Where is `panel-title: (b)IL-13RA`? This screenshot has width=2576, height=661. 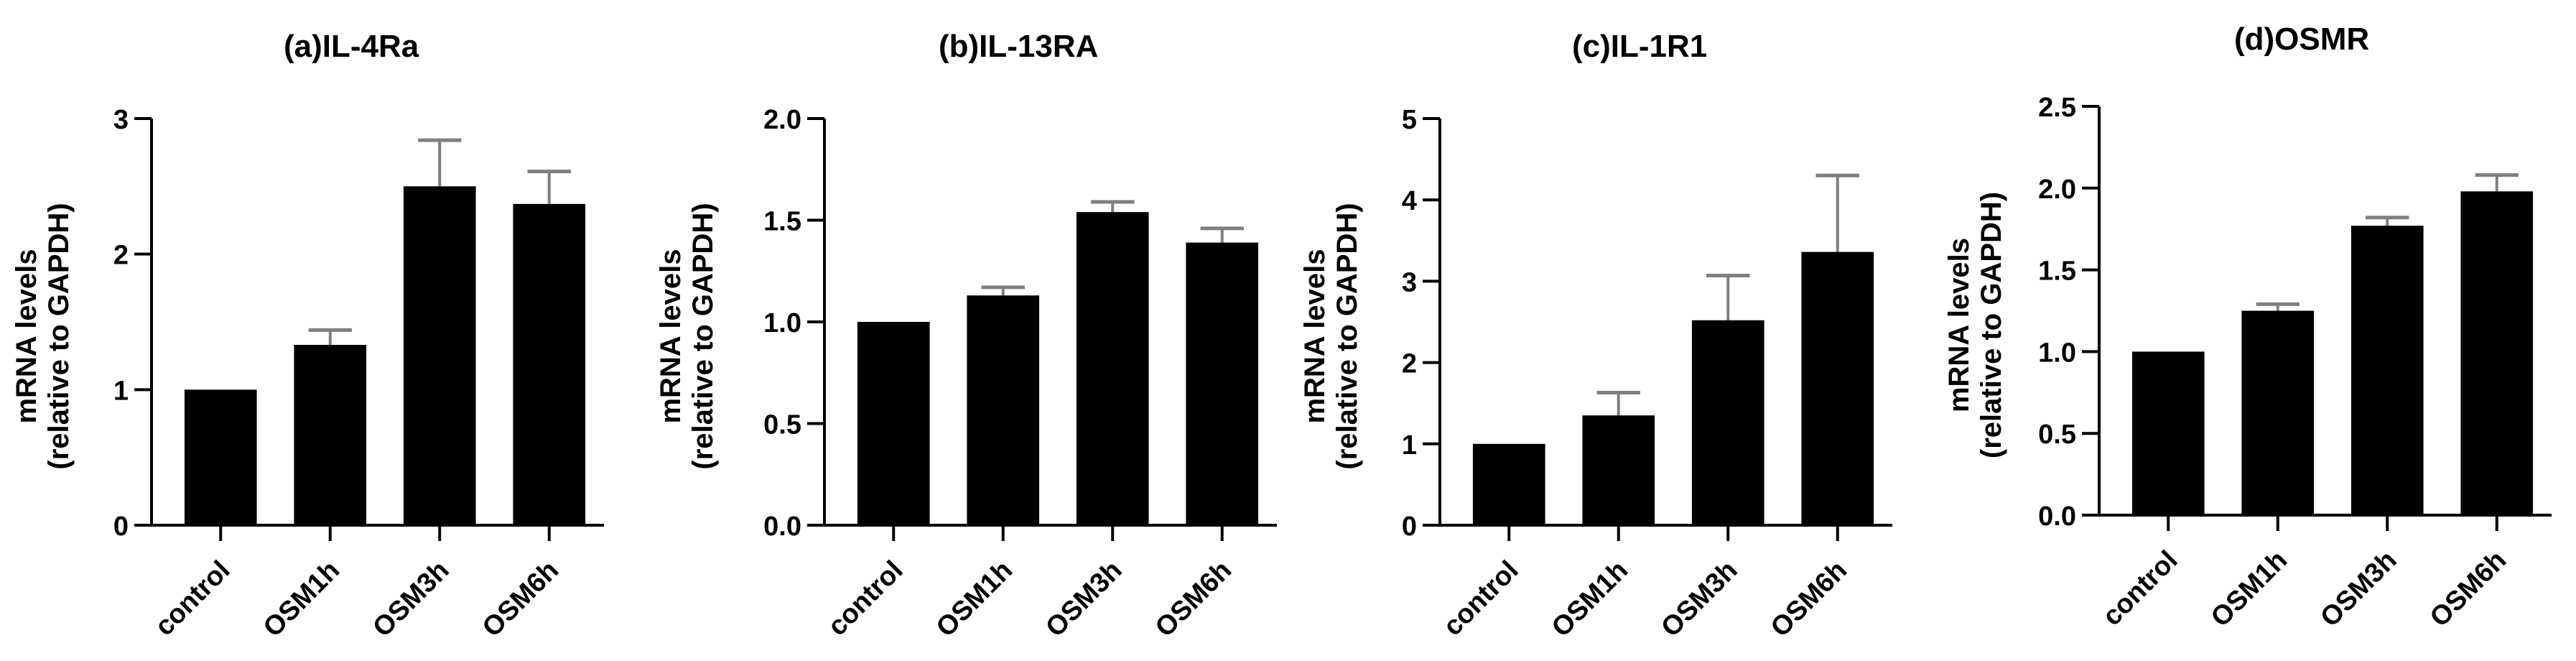 panel-title: (b)IL-13RA is located at coordinates (1019, 46).